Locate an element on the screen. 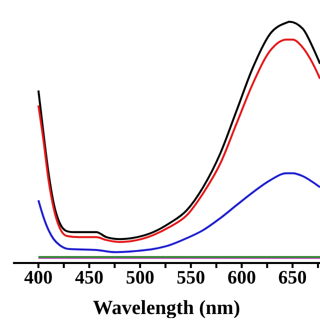 This screenshot has width=320, height=320. x-tick-label: 500 is located at coordinates (140, 277).